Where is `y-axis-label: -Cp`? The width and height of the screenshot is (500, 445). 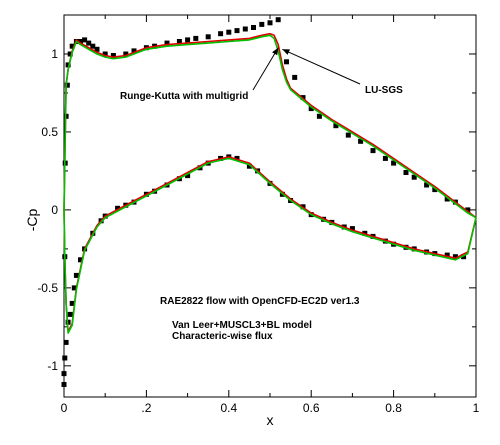 y-axis-label: -Cp is located at coordinates (32, 220).